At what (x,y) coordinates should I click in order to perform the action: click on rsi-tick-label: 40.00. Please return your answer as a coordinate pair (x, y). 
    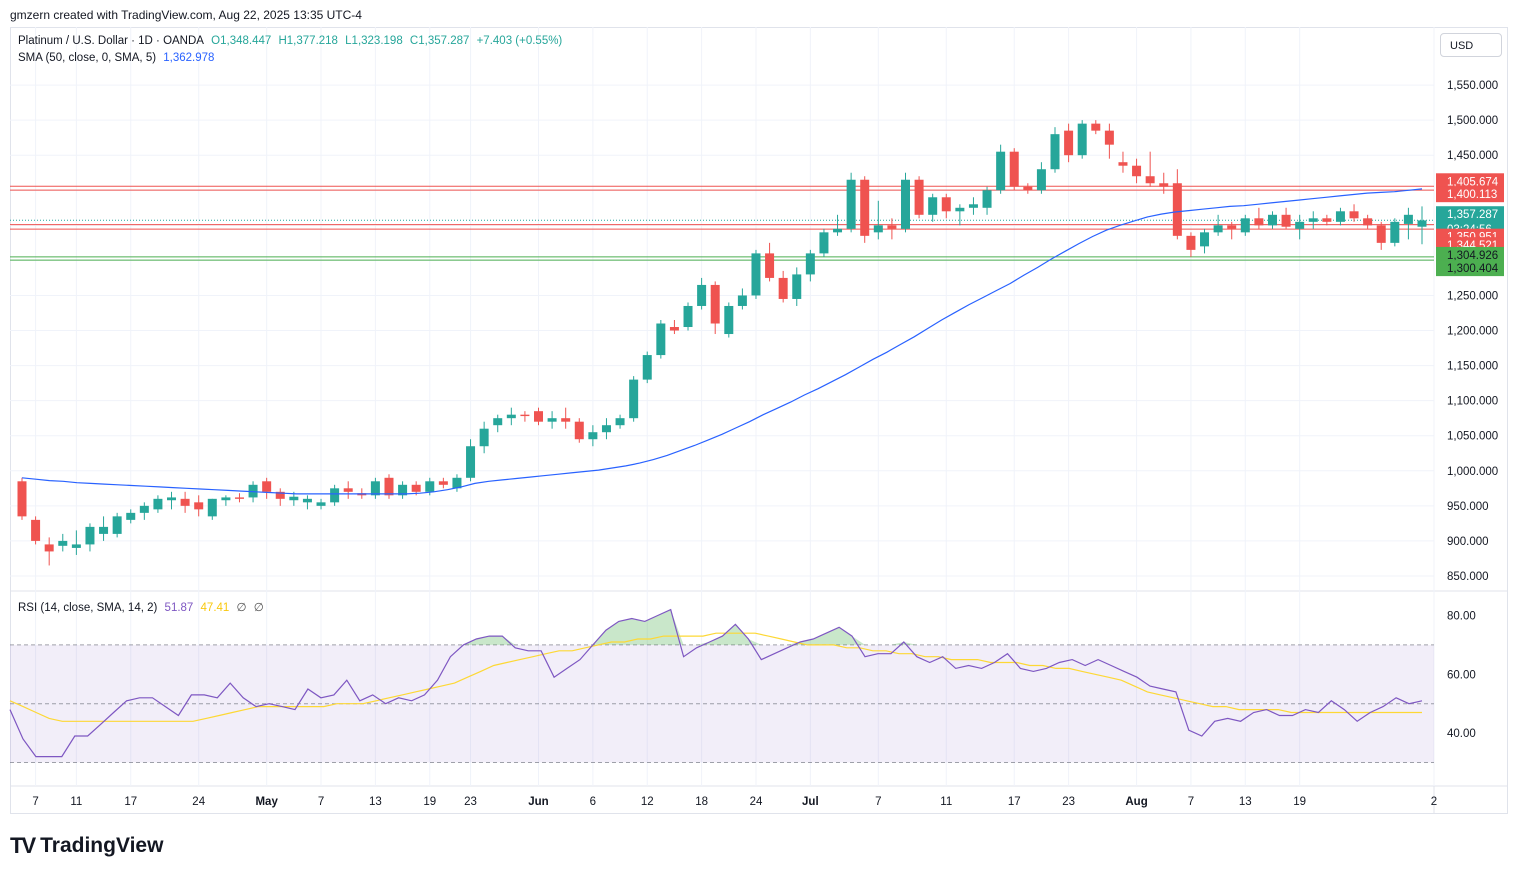
    Looking at the image, I should click on (1461, 734).